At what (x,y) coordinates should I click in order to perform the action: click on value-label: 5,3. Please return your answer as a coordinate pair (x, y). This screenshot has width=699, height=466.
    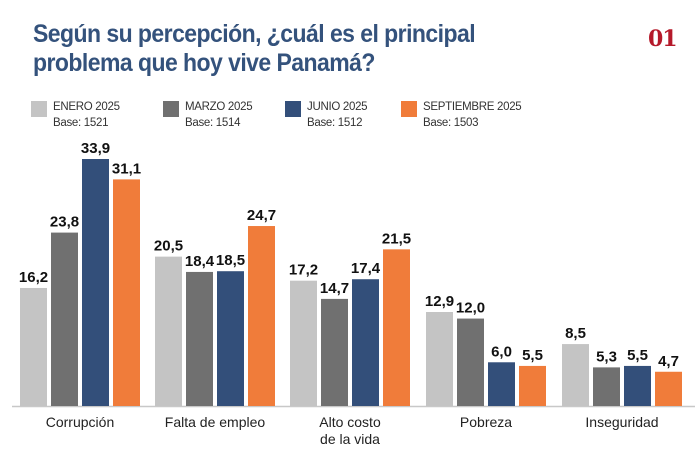
    Looking at the image, I should click on (606, 356).